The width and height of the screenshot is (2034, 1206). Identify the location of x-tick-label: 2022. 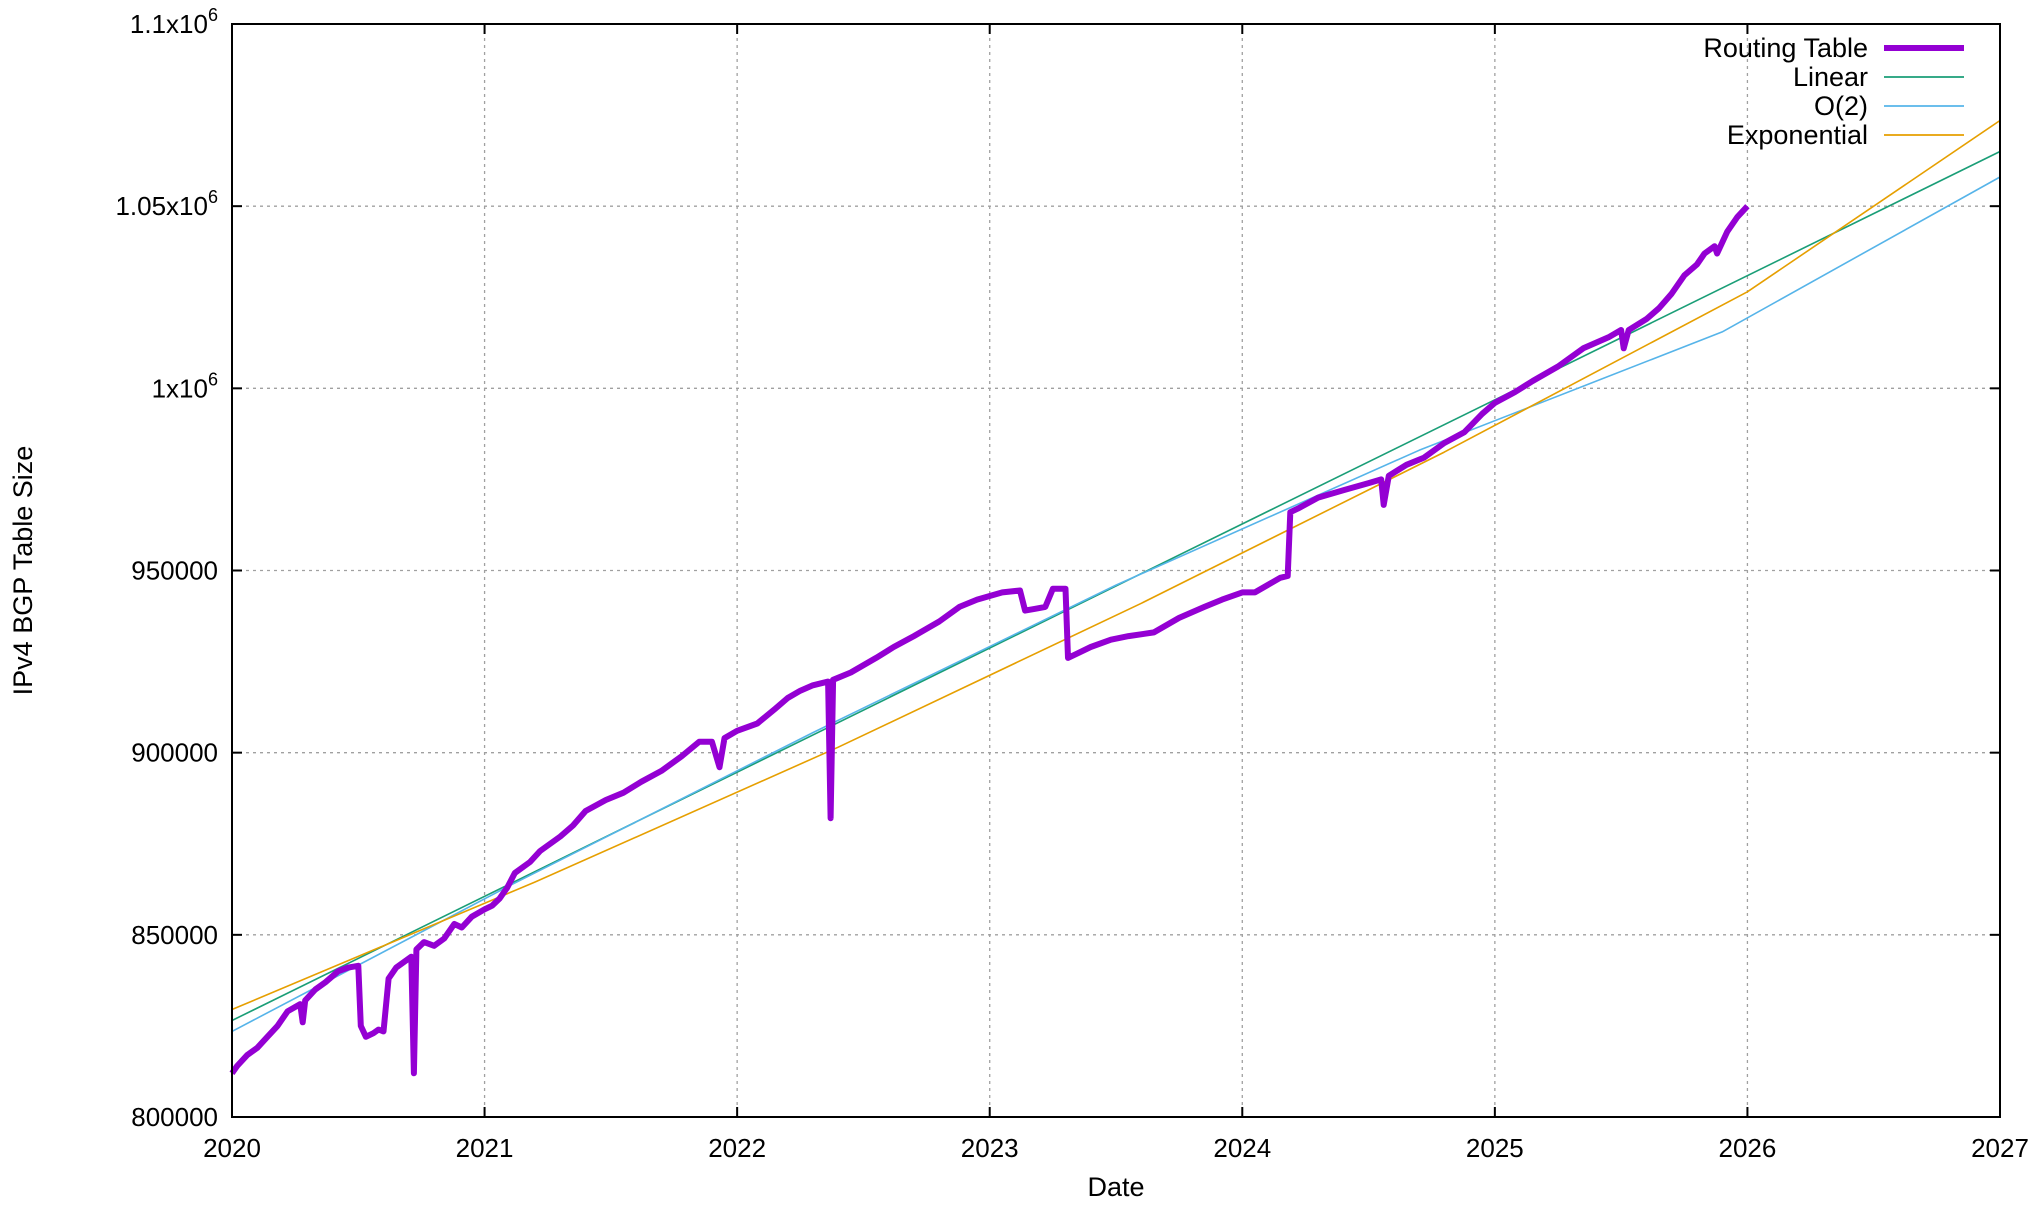
(737, 1148).